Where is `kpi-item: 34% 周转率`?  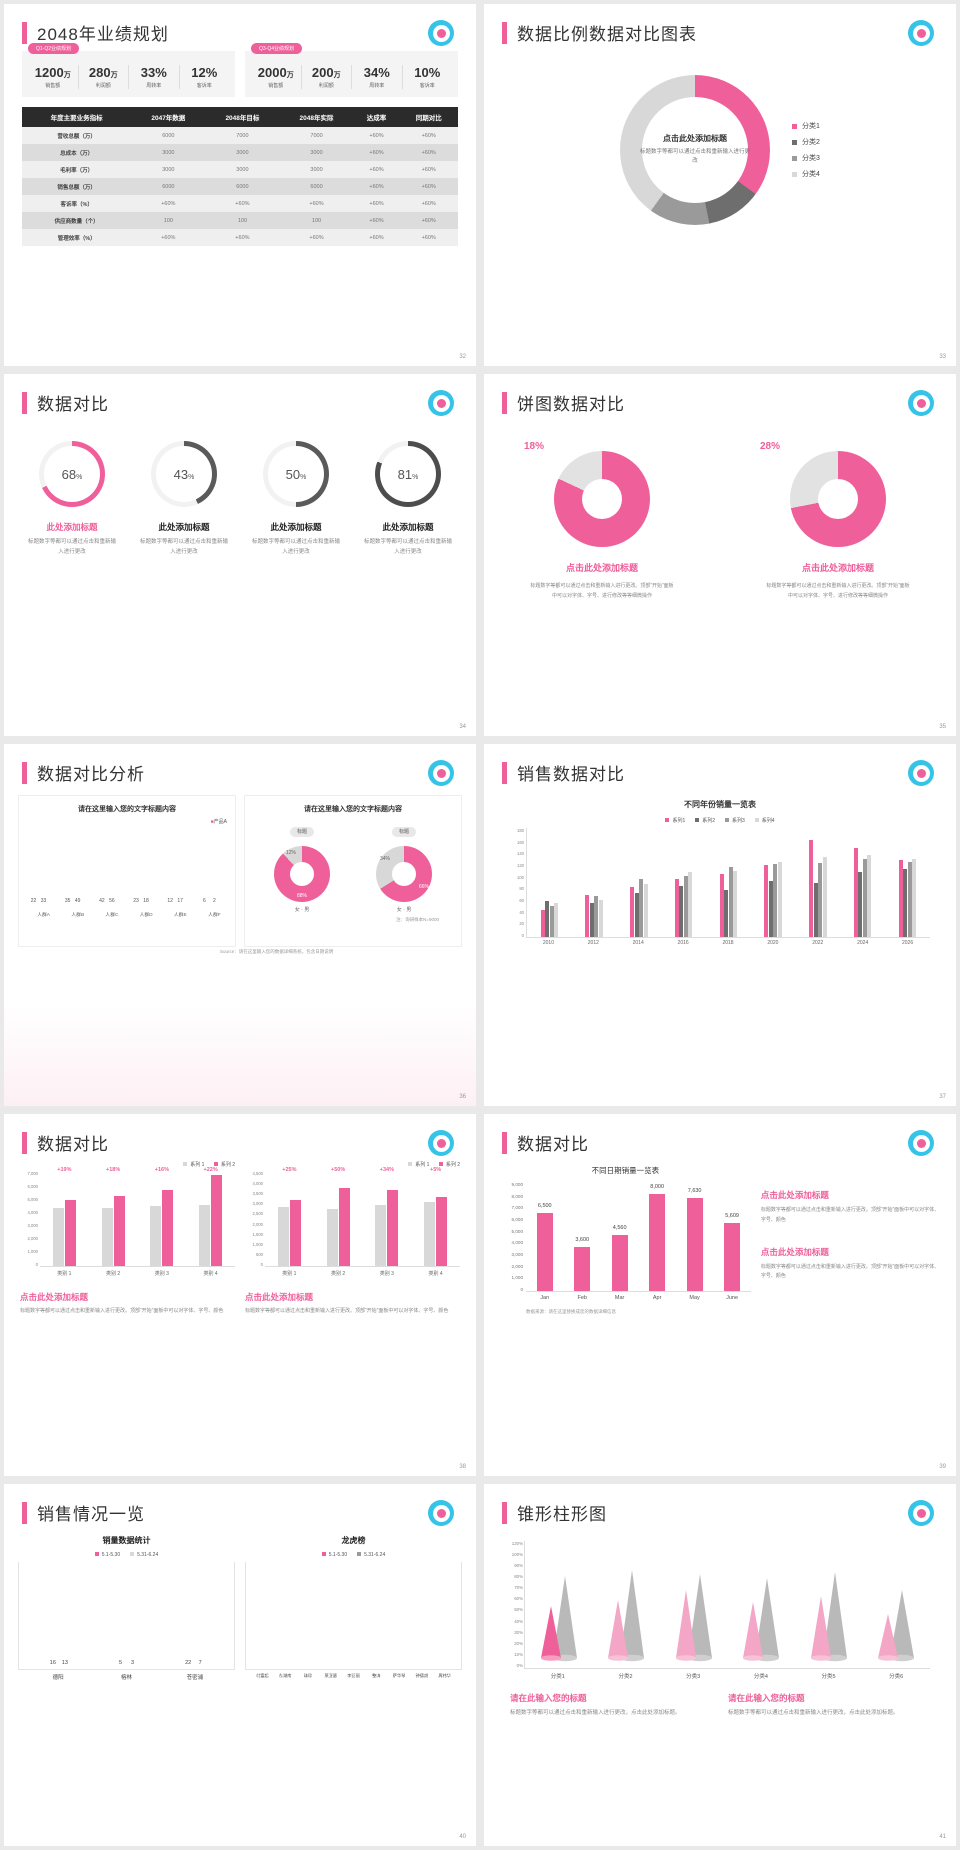
kpi-item: 34% 周转率 is located at coordinates (377, 77).